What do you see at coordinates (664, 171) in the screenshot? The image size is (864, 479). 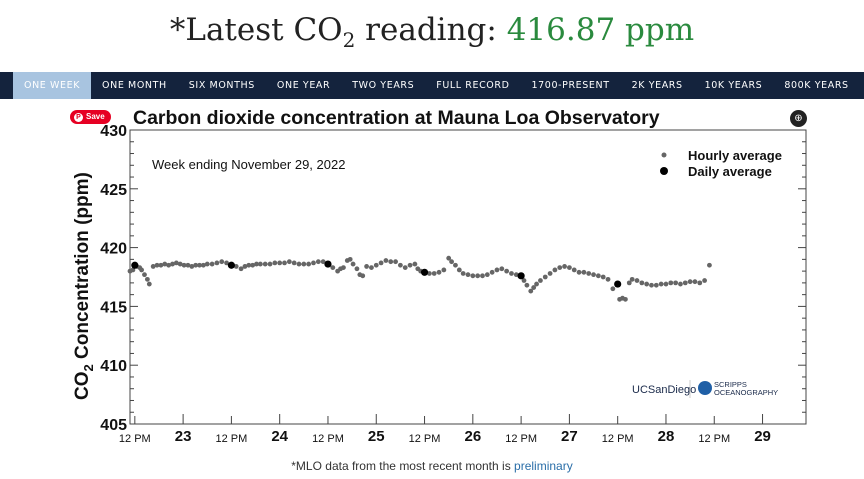 I see `legend-daily-marker` at bounding box center [664, 171].